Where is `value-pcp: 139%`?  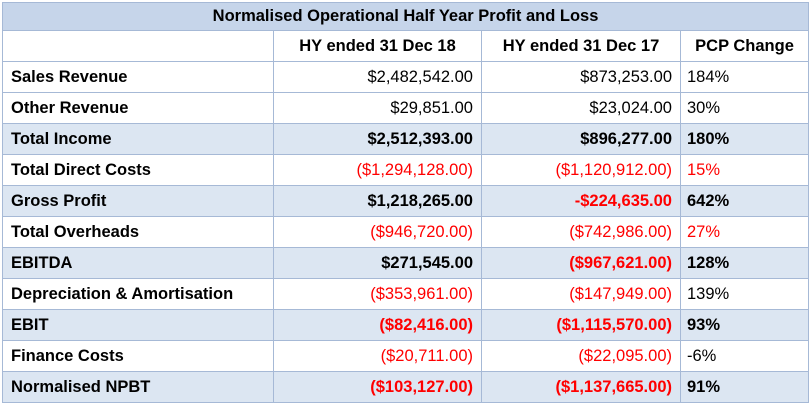
value-pcp: 139% is located at coordinates (744, 294).